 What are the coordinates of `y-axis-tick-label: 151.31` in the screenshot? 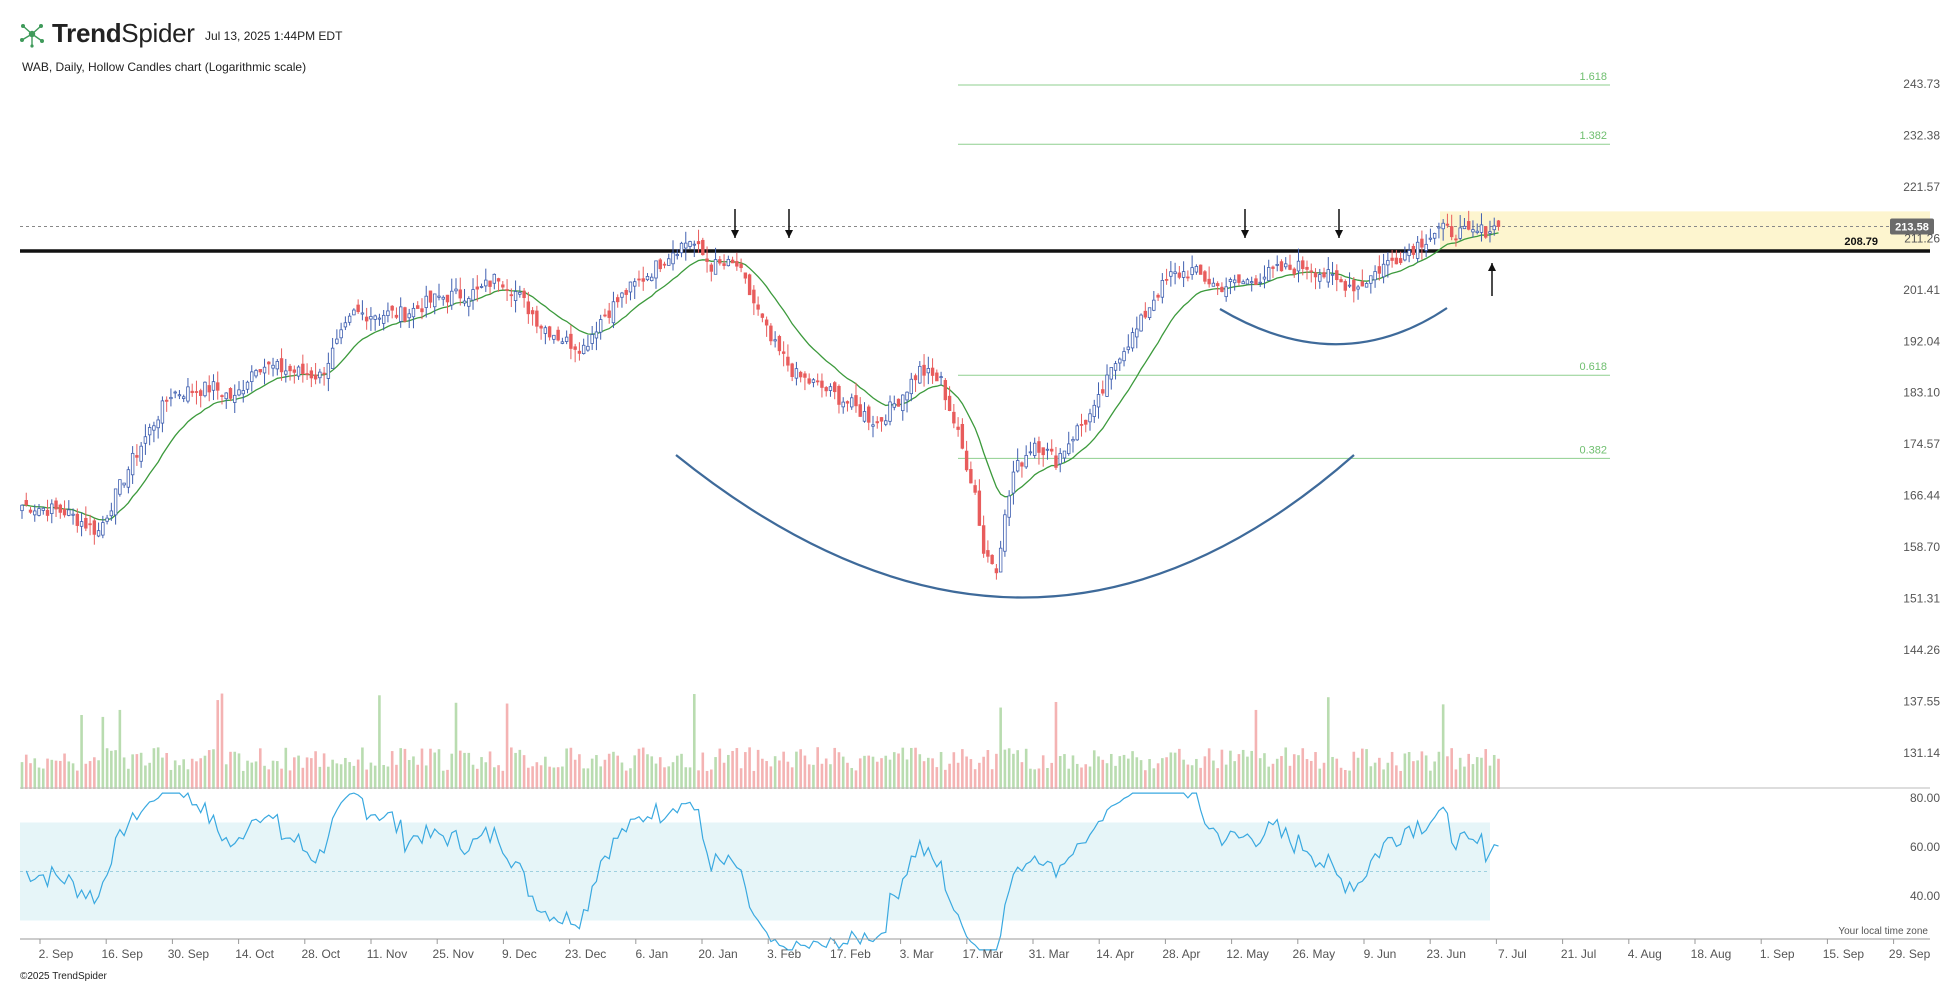 It's located at (1921, 599).